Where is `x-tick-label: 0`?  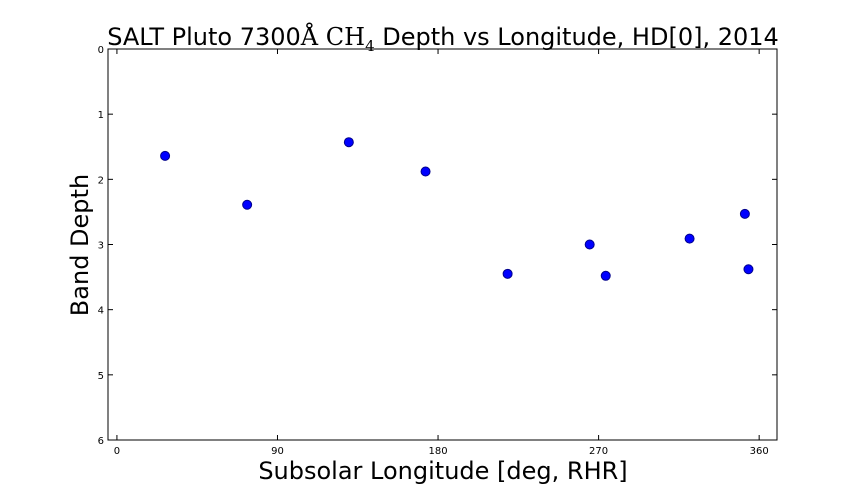 x-tick-label: 0 is located at coordinates (117, 451).